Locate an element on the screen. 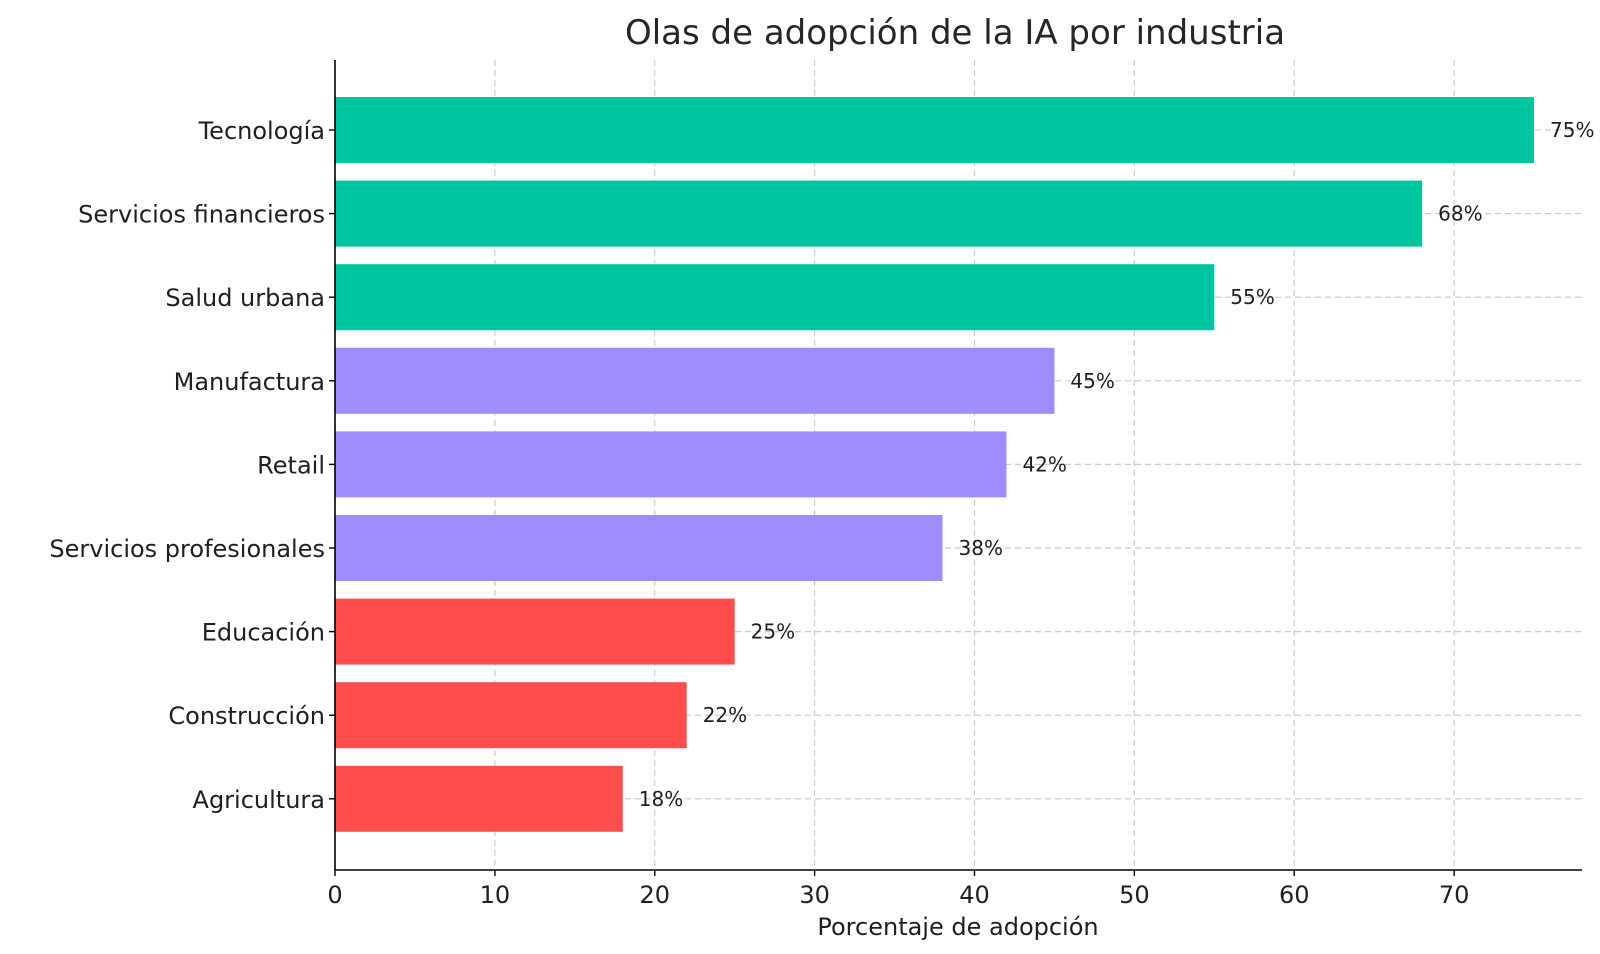  x-tick-labels: 0 10 20 30 40 50 60 70 is located at coordinates (898, 895).